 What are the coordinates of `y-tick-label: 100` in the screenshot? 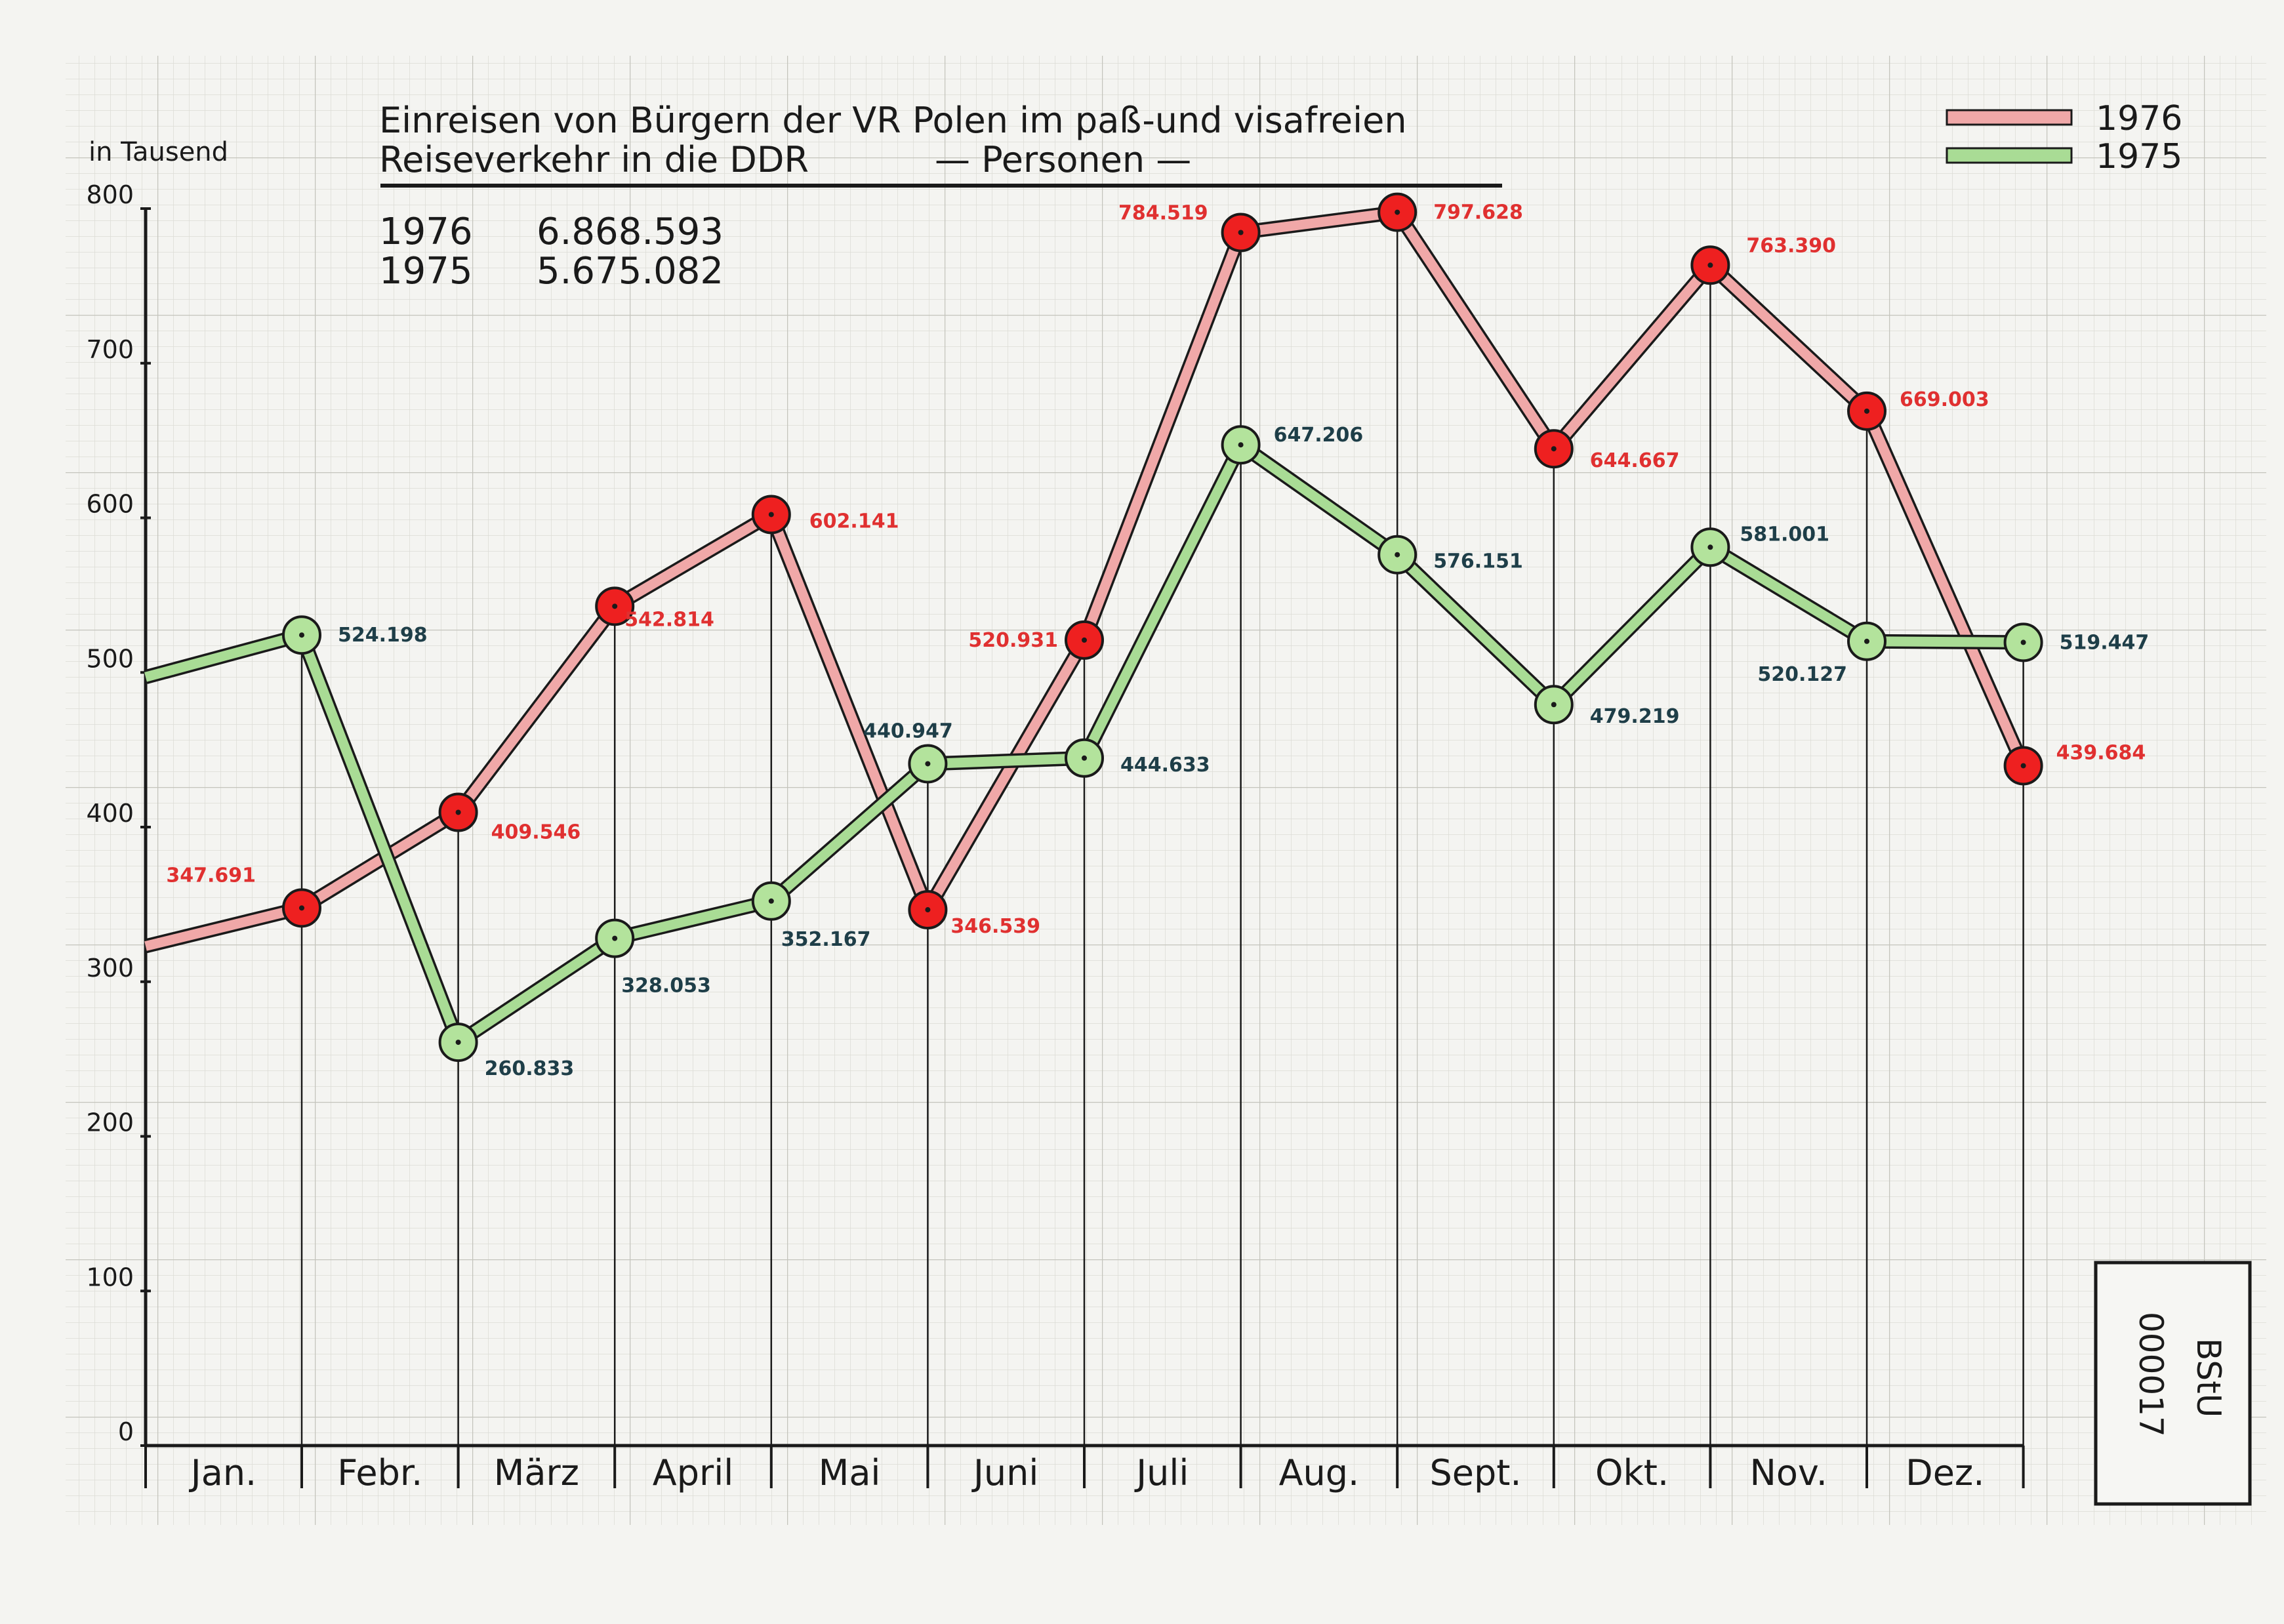 It's located at (110, 1277).